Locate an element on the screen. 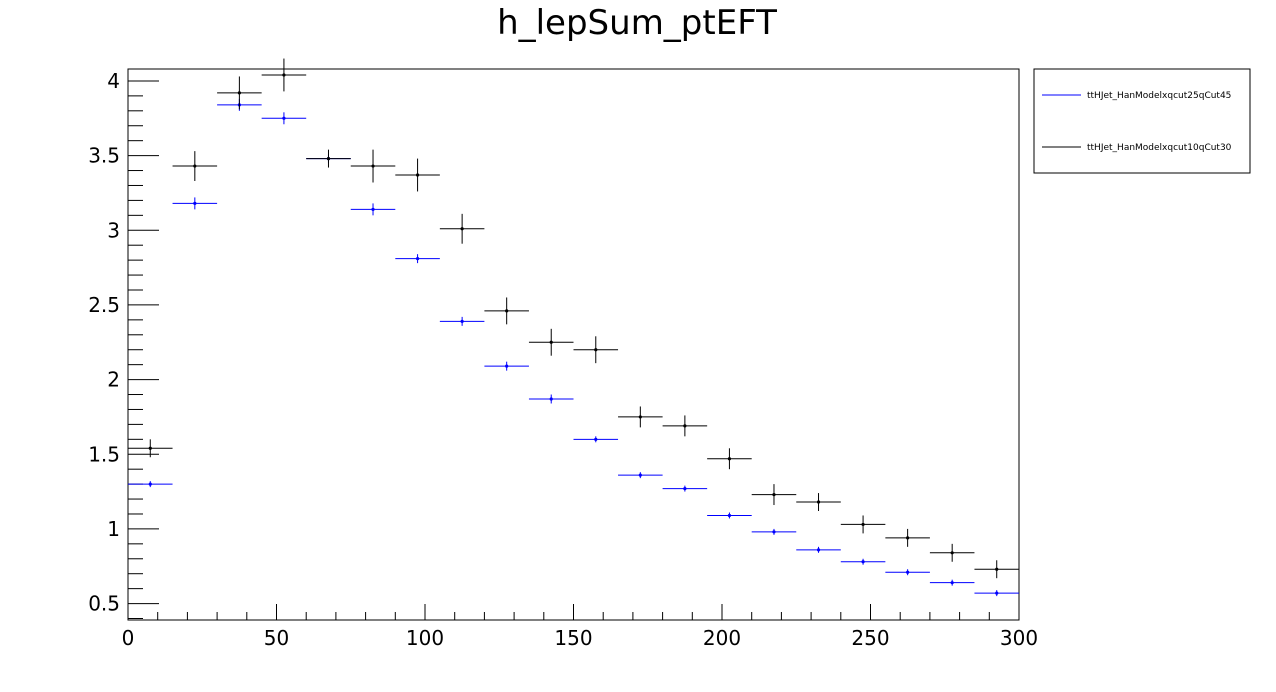 The width and height of the screenshot is (1276, 692). y-tick-label: 4 is located at coordinates (113, 81).